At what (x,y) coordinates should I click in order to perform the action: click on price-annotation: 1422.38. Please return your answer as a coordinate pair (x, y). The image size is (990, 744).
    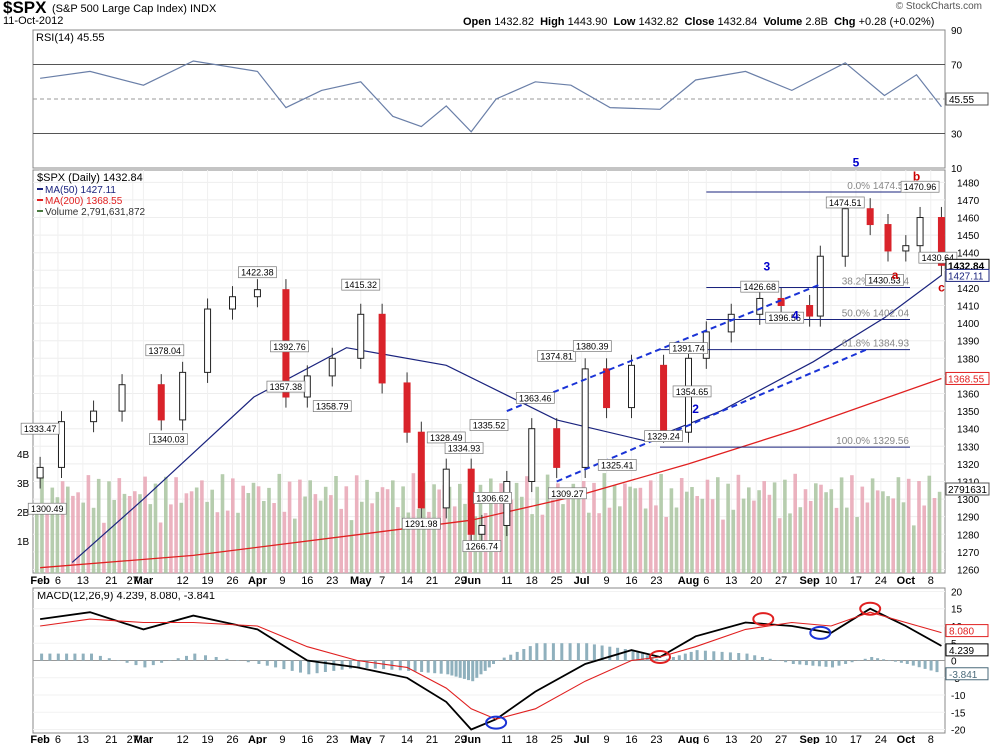
    Looking at the image, I should click on (257, 273).